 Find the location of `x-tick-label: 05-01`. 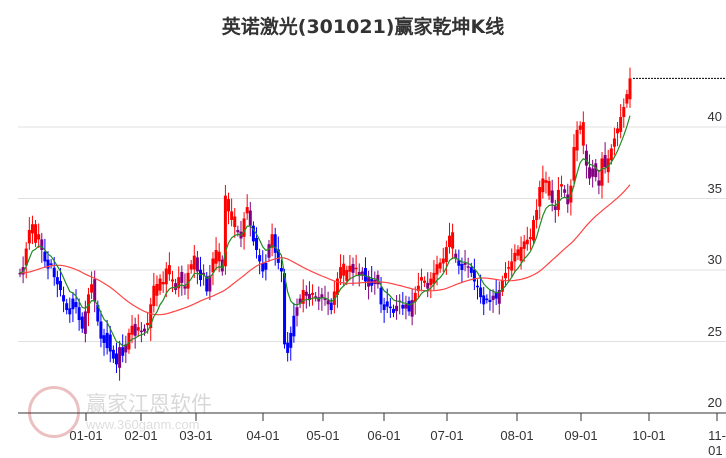

x-tick-label: 05-01 is located at coordinates (323, 435).